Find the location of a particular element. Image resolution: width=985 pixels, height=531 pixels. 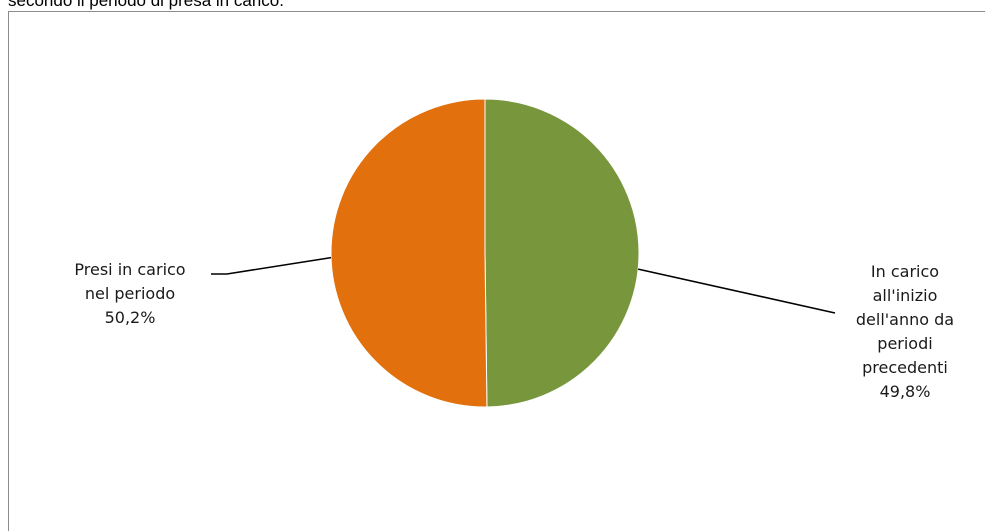

slice-label-line: periodi is located at coordinates (905, 343).